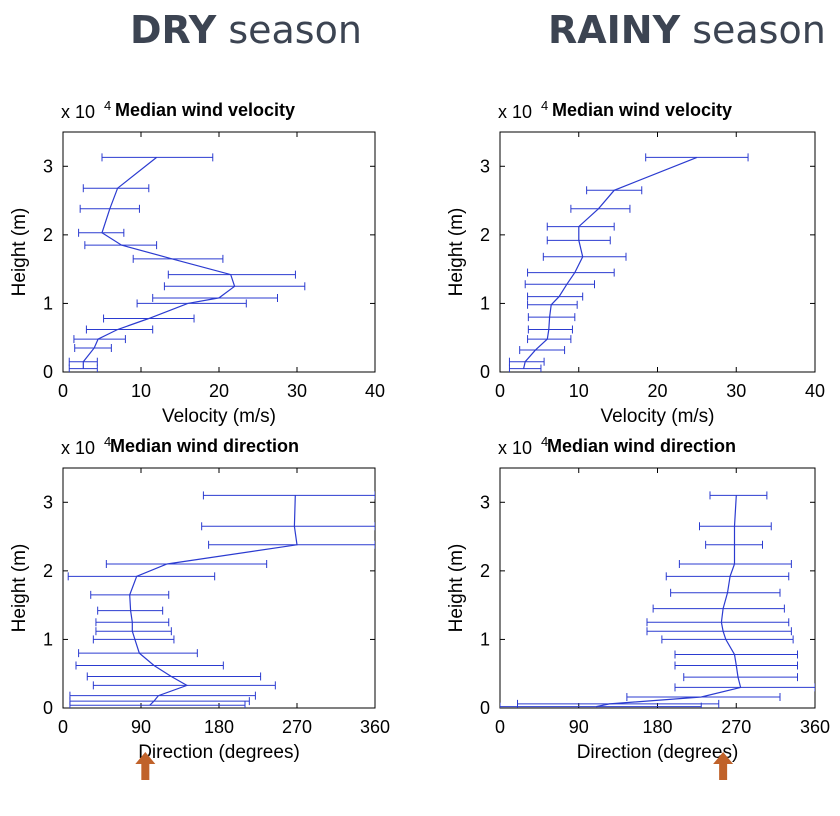 This screenshot has height=816, width=840. I want to click on rainy-direction-ylabel: Height (m), so click(456, 588).